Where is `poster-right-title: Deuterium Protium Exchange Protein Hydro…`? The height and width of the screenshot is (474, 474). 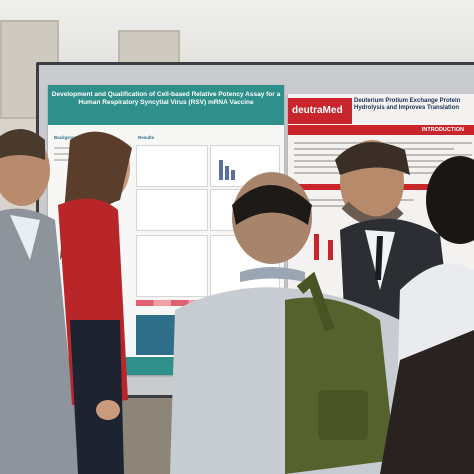 poster-right-title: Deuterium Protium Exchange Protein Hydro… is located at coordinates (407, 104).